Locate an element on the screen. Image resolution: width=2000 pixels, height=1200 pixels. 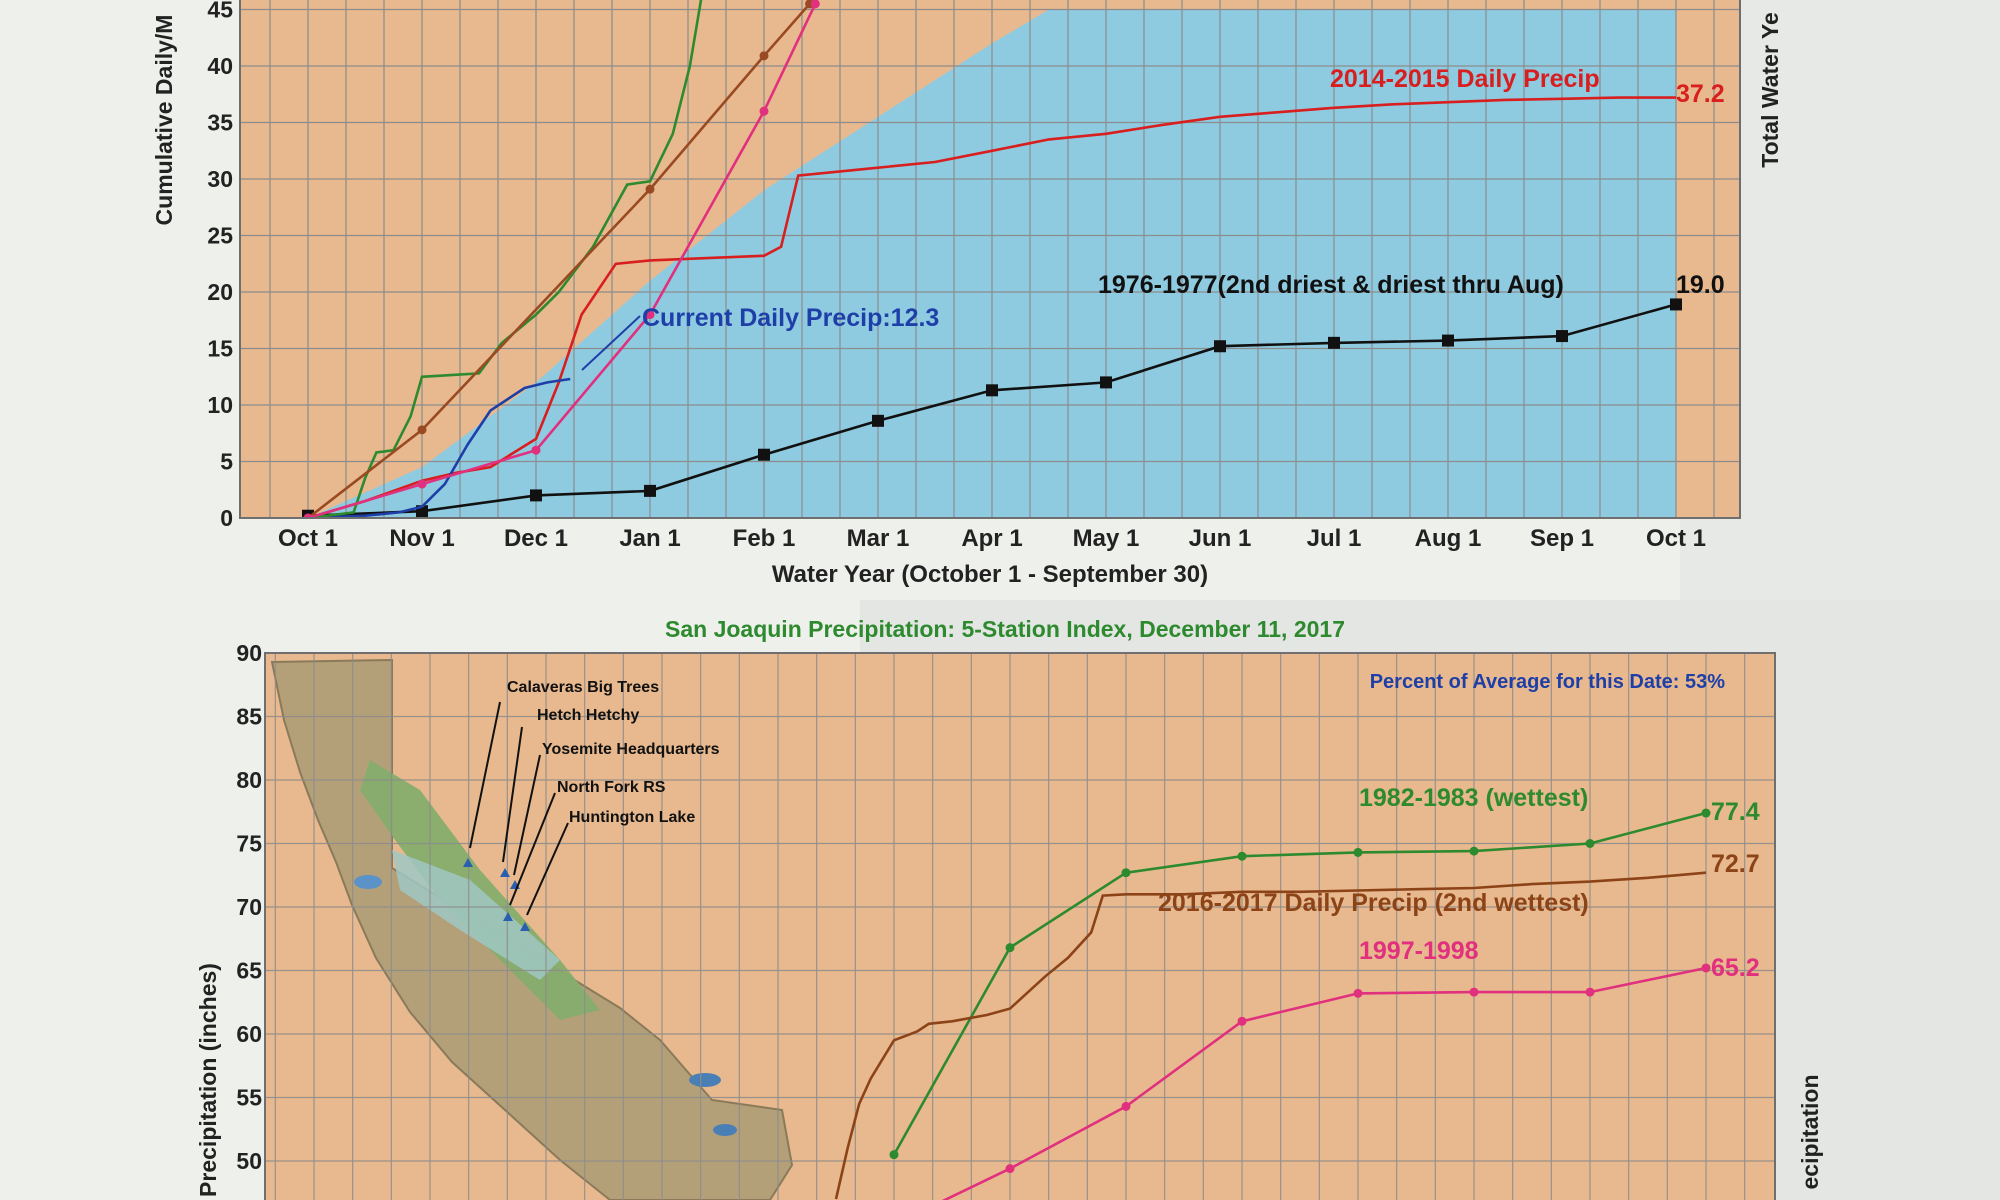
lake-water is located at coordinates (705, 1080).